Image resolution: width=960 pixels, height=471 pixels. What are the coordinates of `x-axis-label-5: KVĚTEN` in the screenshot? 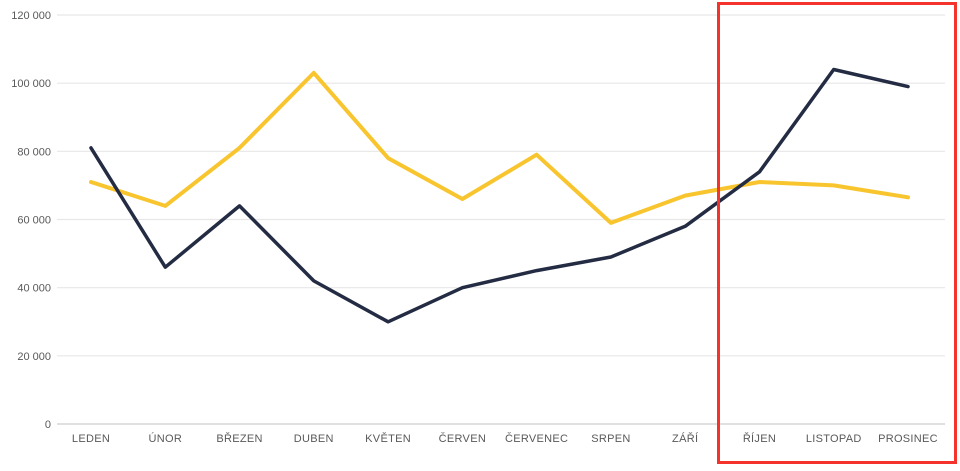 It's located at (388, 438).